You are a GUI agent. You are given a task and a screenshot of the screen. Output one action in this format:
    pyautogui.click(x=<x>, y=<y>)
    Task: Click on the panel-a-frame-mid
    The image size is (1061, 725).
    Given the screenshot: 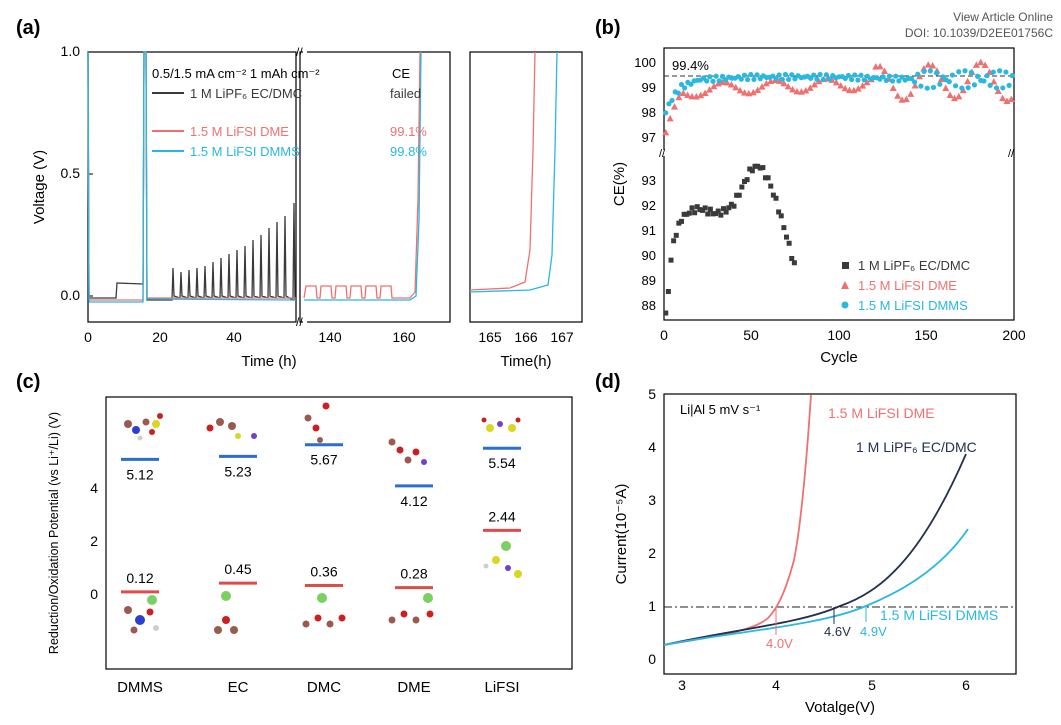 What is the action you would take?
    pyautogui.click(x=375, y=187)
    